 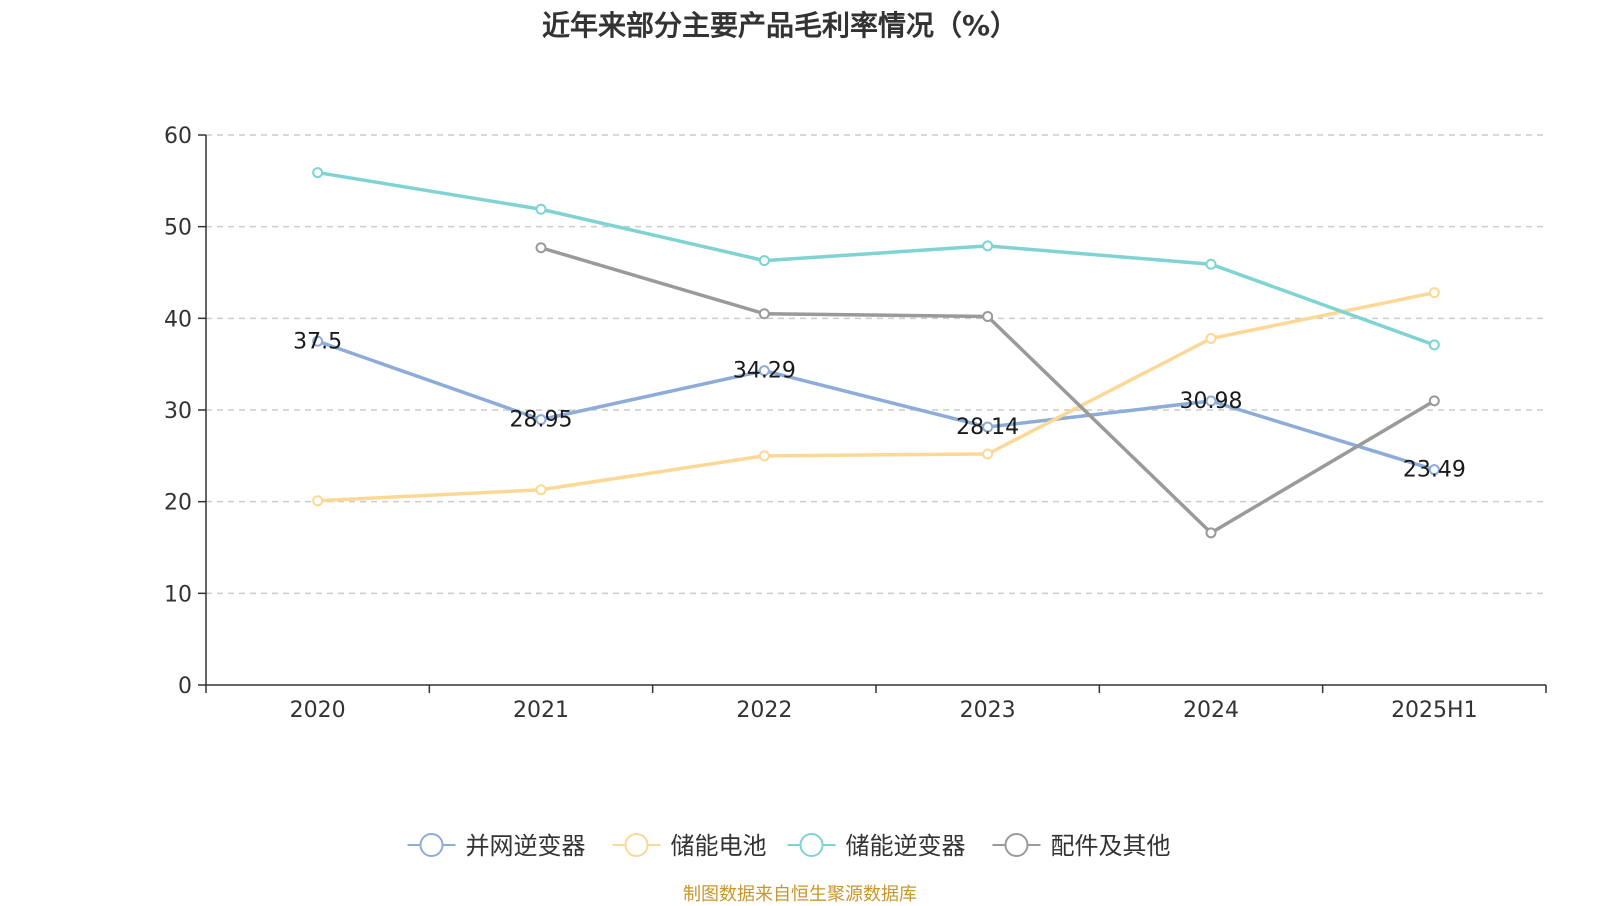 I want to click on data-label: 34.29, so click(x=764, y=371).